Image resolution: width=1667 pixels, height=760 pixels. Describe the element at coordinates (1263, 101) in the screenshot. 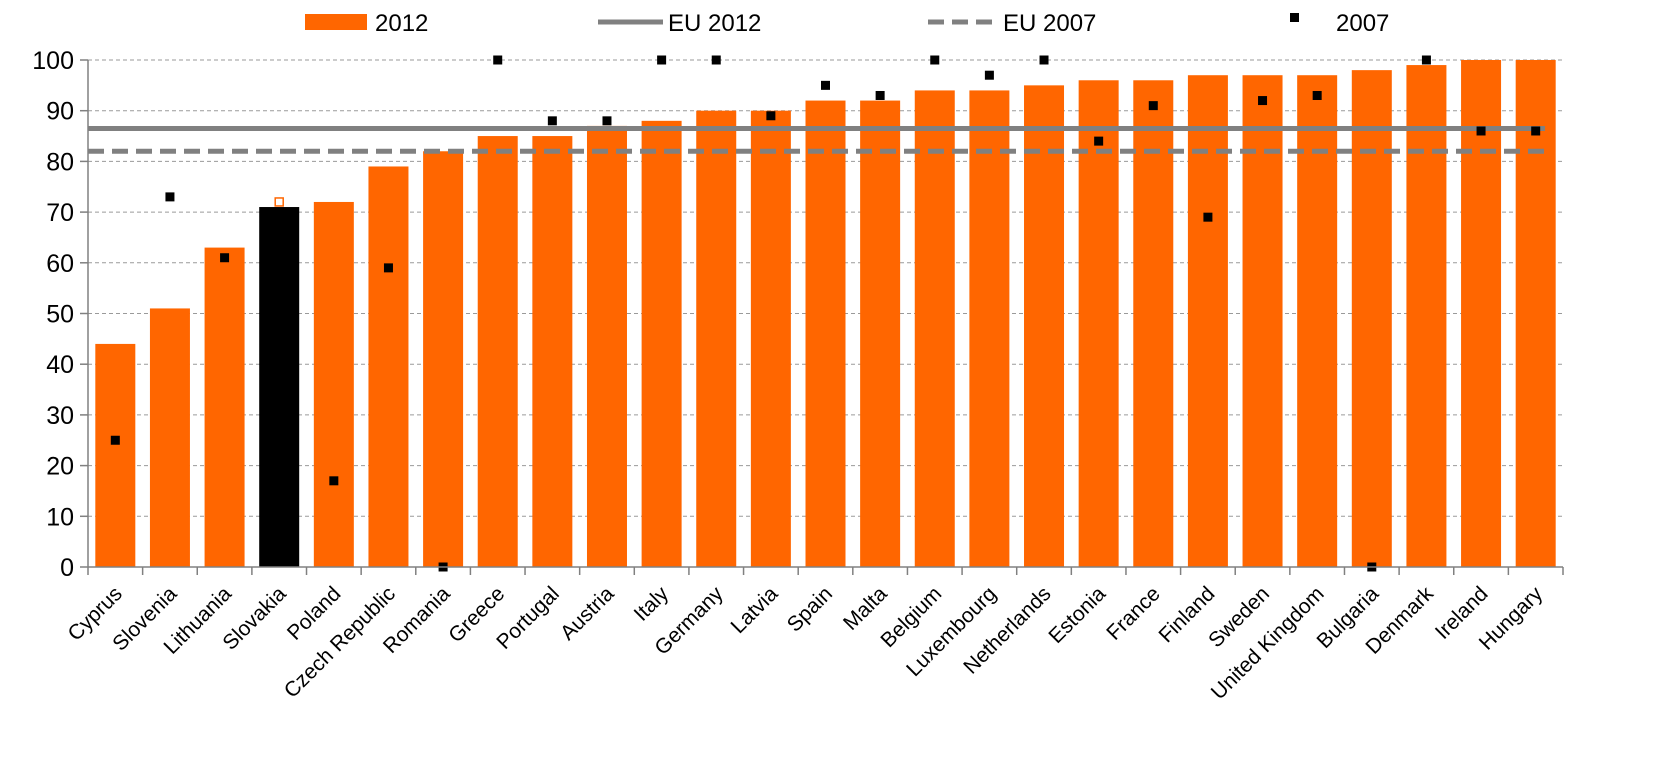

I see `marker-2007-sweden` at that location.